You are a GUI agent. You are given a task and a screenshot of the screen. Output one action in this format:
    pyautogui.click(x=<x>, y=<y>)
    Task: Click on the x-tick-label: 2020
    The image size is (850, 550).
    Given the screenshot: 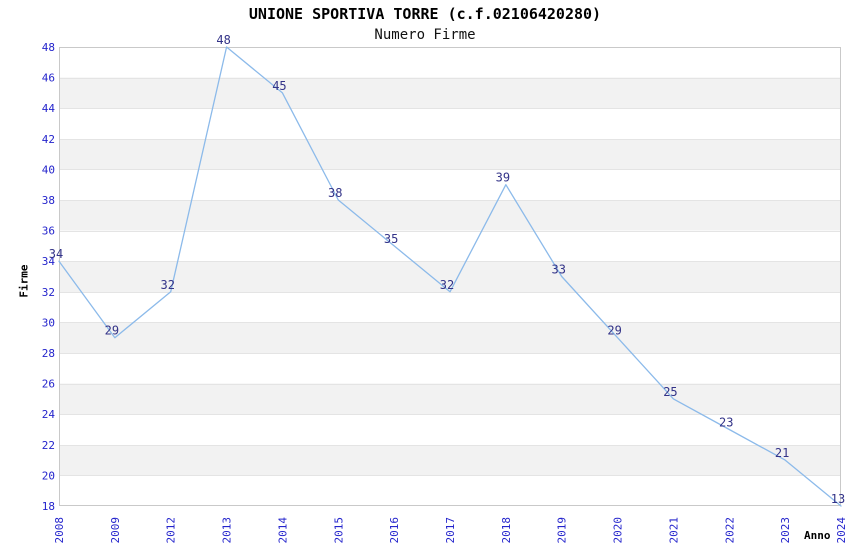 What is the action you would take?
    pyautogui.click(x=618, y=530)
    